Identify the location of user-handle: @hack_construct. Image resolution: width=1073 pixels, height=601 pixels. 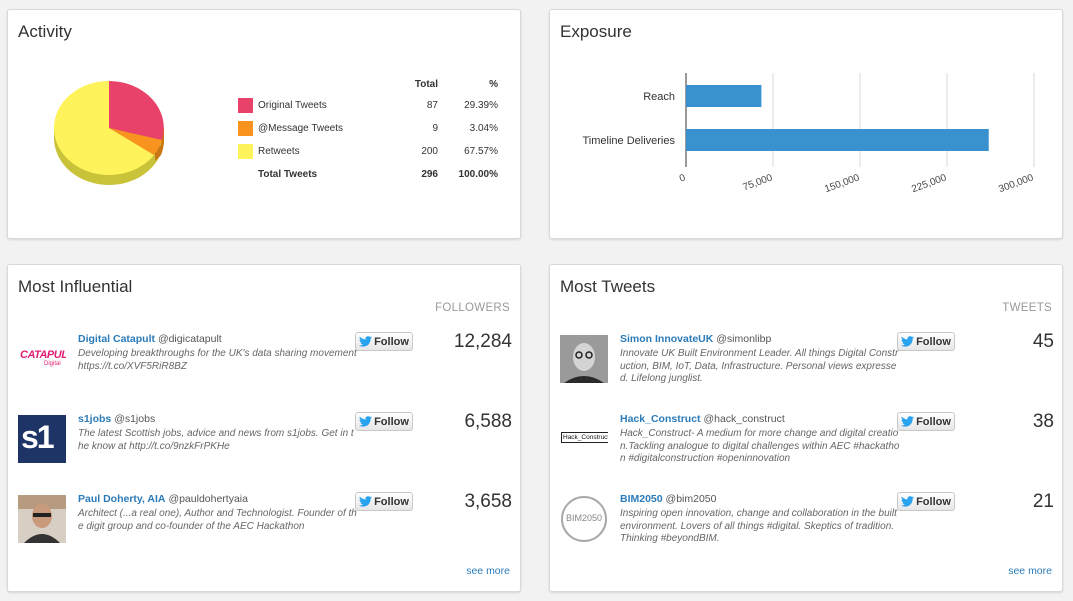
(744, 419).